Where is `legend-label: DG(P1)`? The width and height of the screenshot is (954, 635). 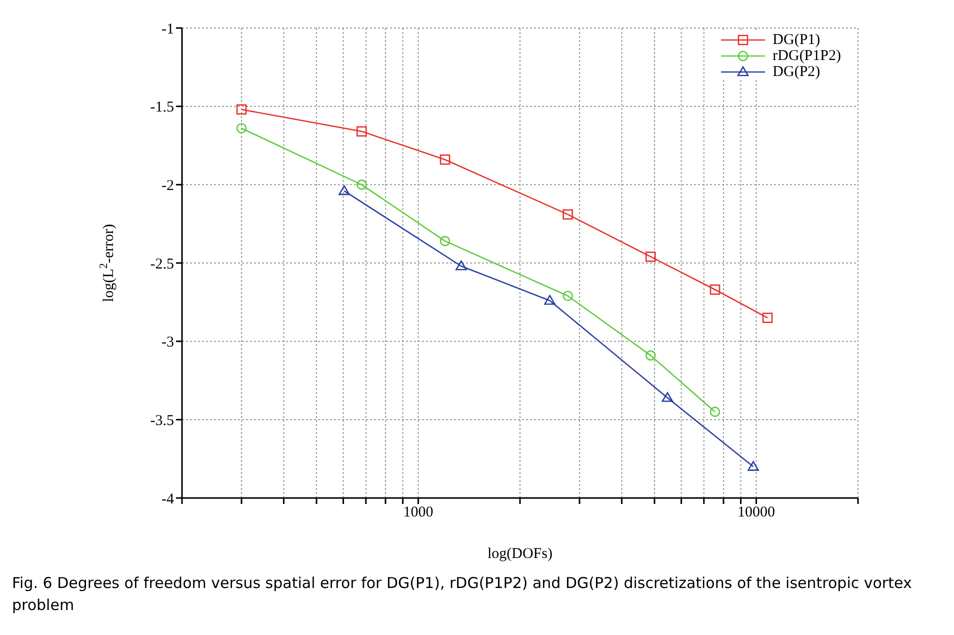
legend-label: DG(P1) is located at coordinates (796, 40).